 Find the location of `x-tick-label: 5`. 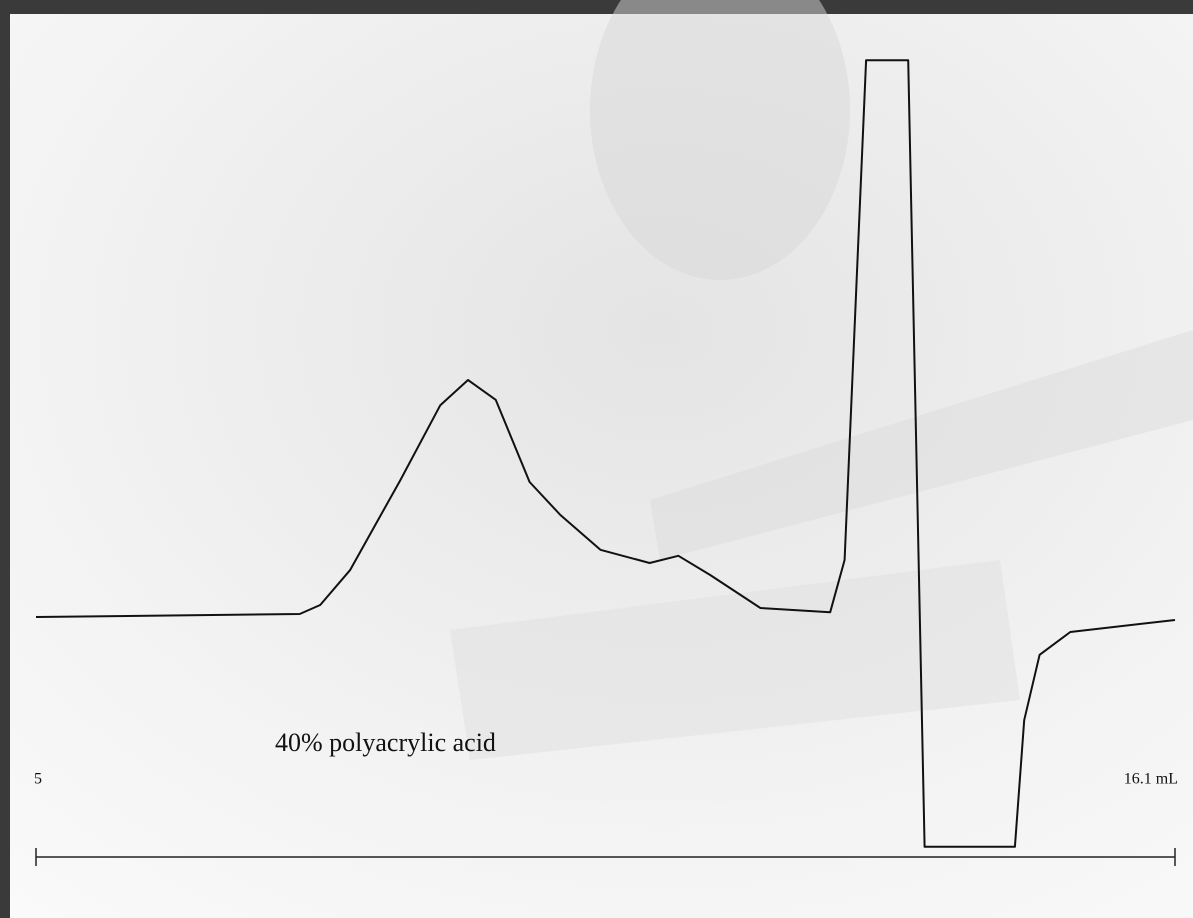

x-tick-label: 5 is located at coordinates (38, 779).